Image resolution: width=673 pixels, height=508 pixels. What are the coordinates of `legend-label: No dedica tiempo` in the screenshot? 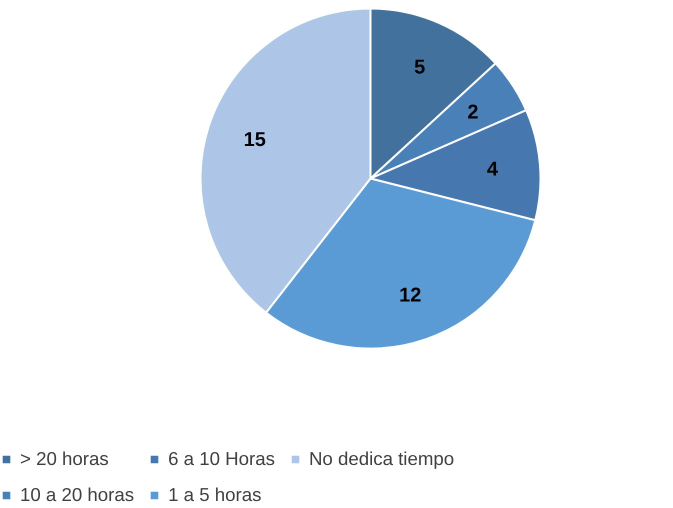 It's located at (381, 459).